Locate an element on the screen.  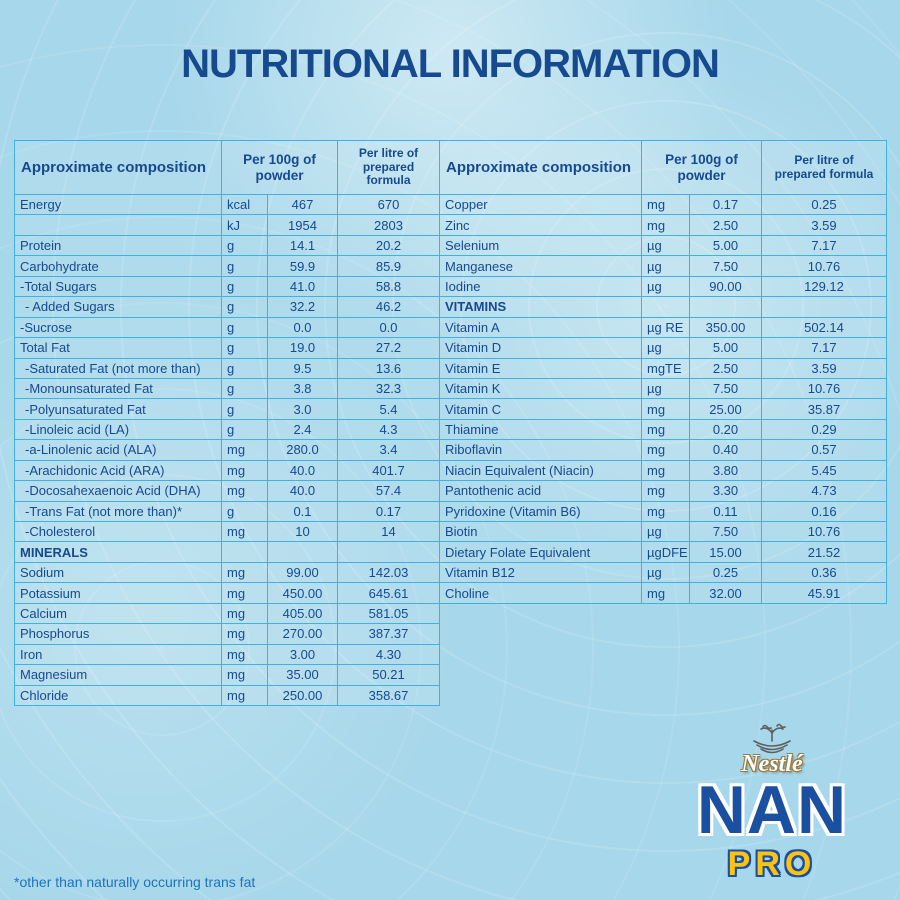
row-per-100g: 250.00 is located at coordinates (302, 695).